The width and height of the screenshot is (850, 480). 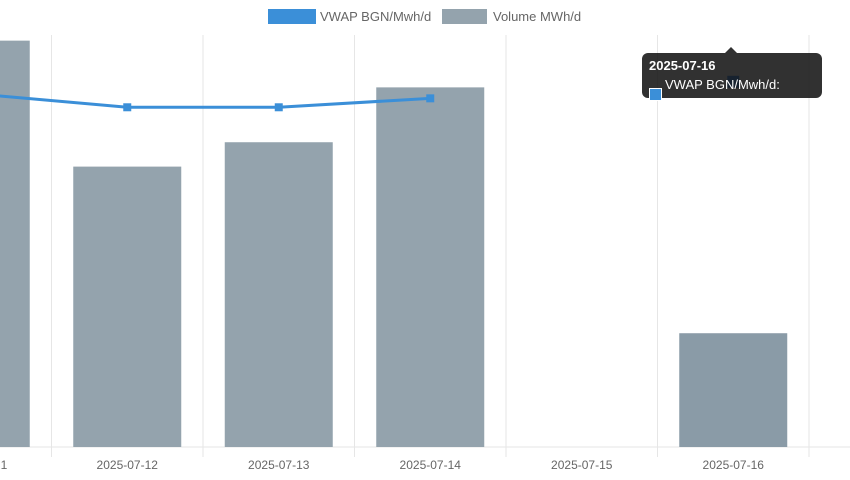 I want to click on x-tick-label: 2025-07-15, so click(x=582, y=465).